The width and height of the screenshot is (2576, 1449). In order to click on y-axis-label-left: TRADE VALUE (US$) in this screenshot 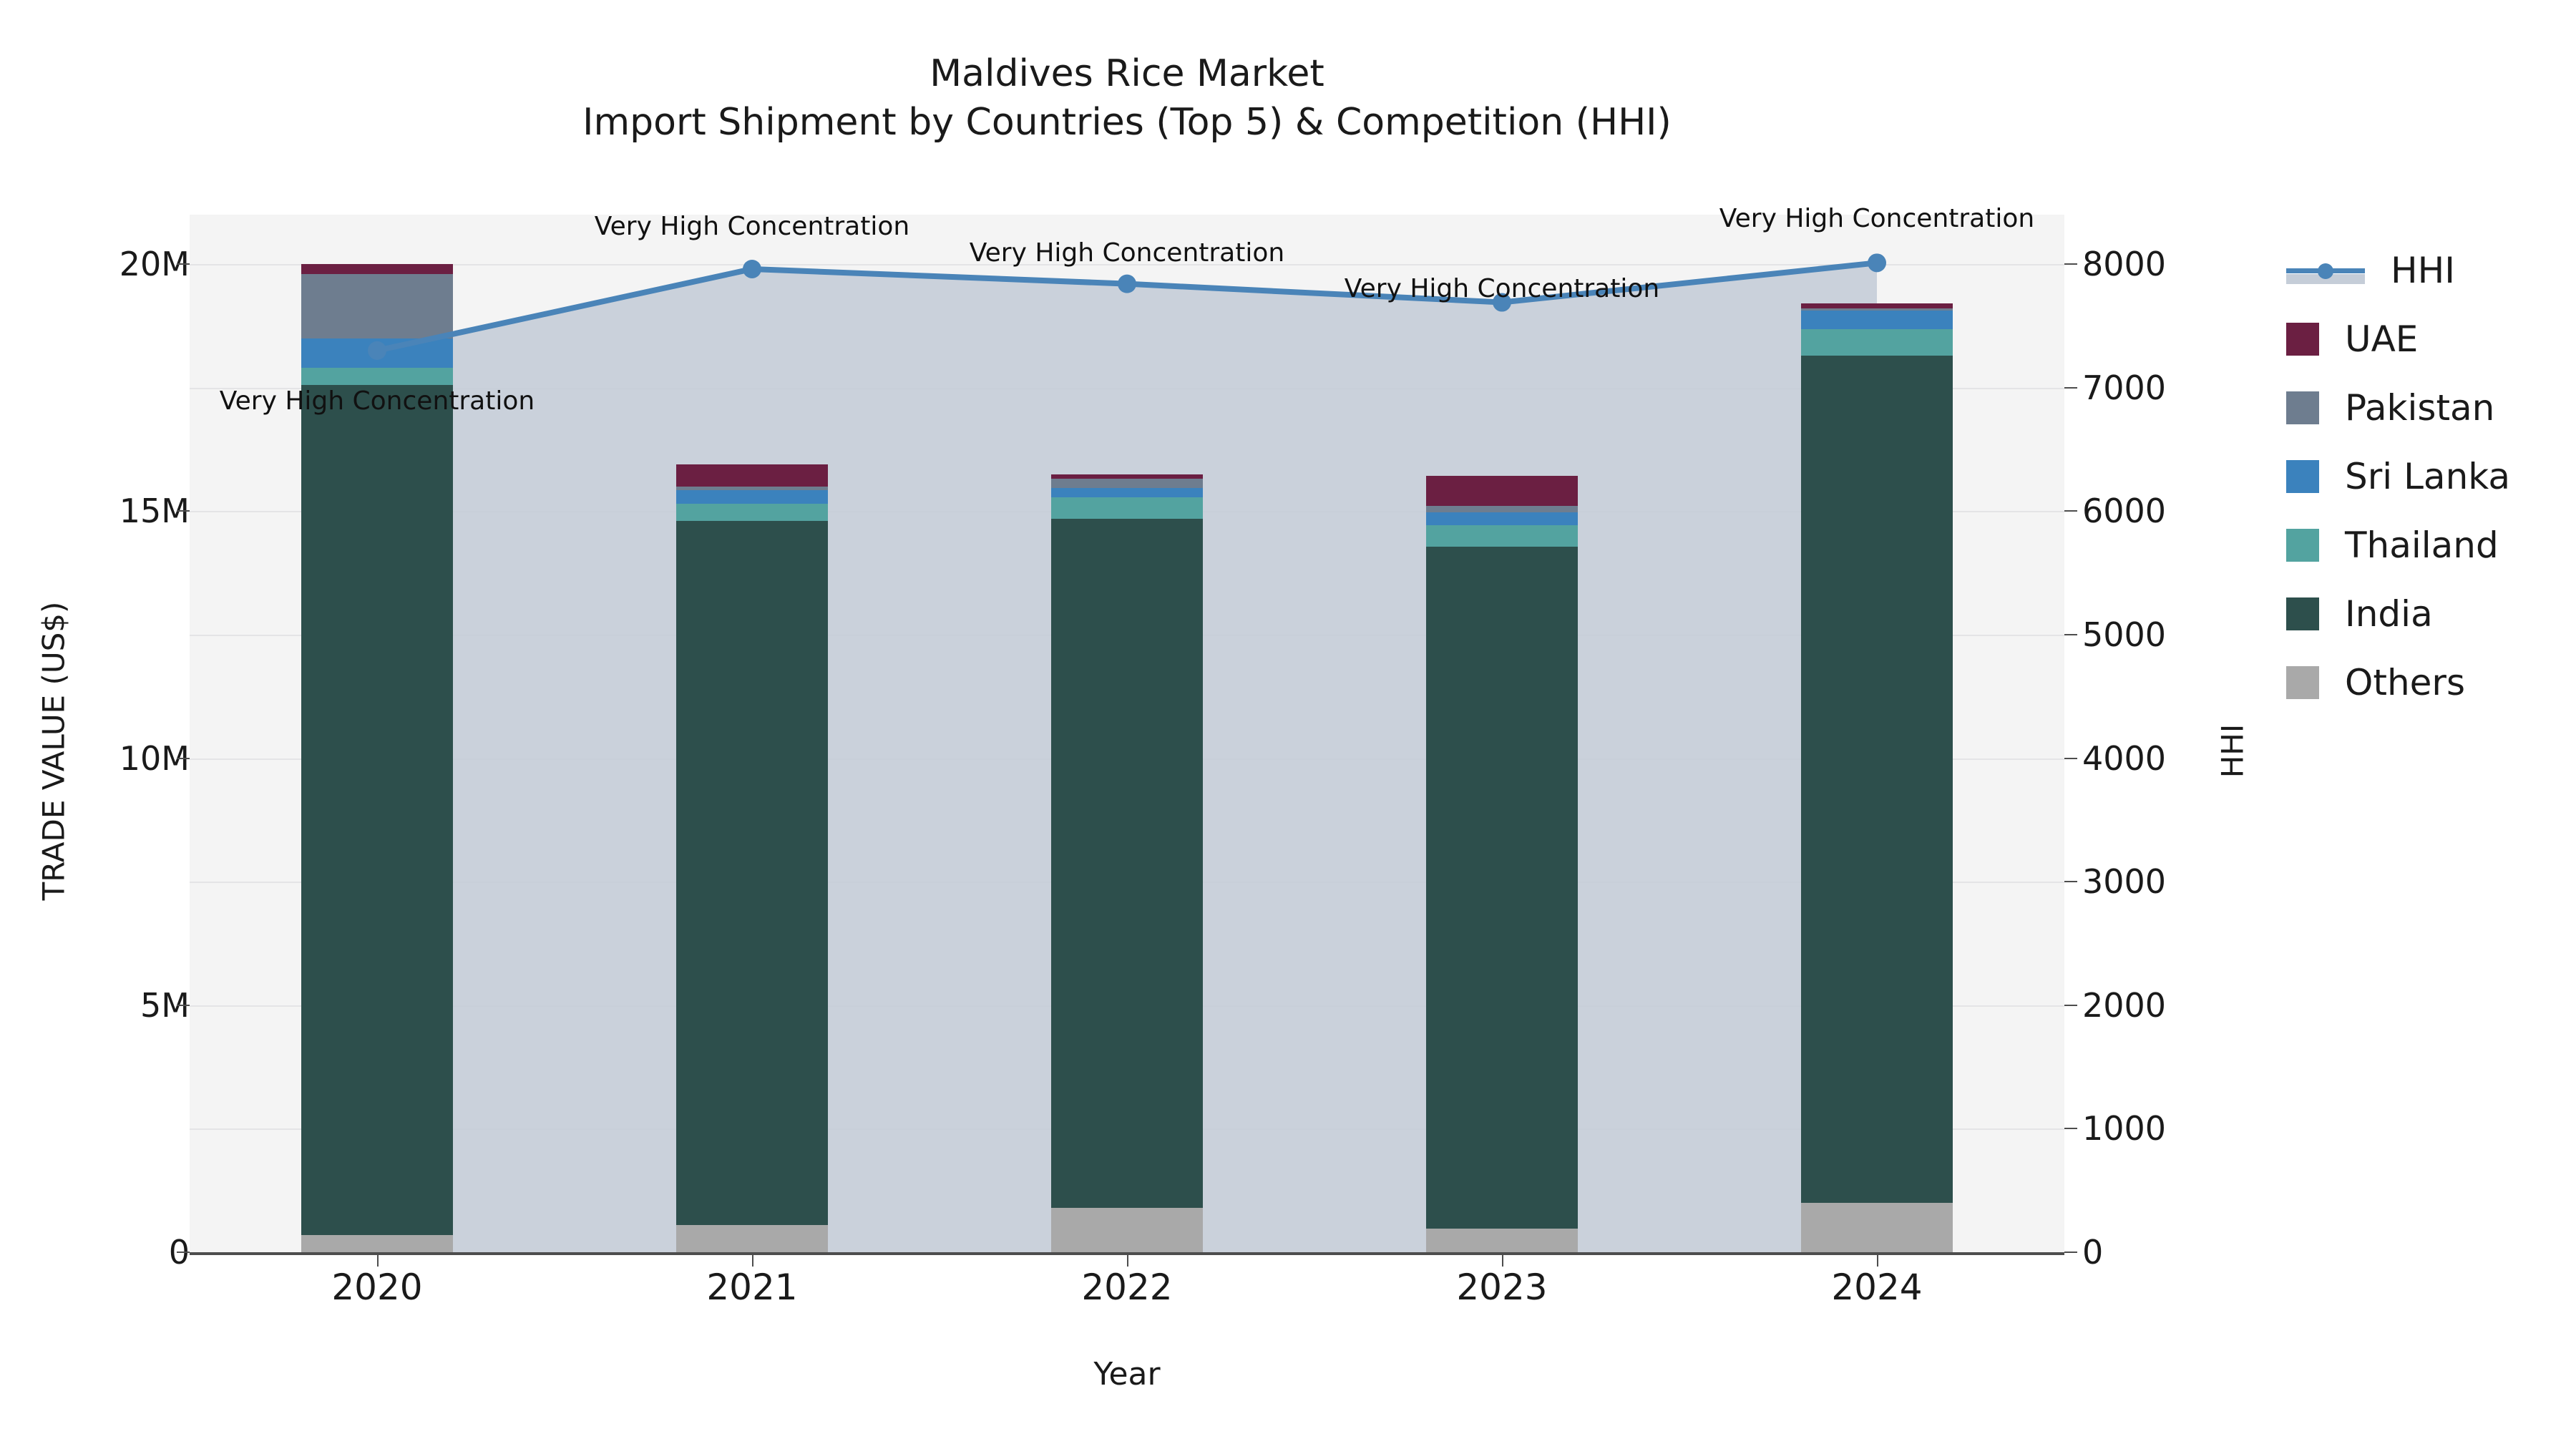, I will do `click(54, 751)`.